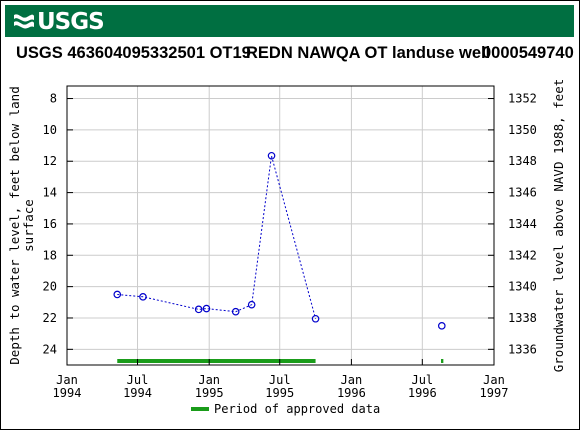  Describe the element at coordinates (50, 287) in the screenshot. I see `y-tick-label: 20` at that location.